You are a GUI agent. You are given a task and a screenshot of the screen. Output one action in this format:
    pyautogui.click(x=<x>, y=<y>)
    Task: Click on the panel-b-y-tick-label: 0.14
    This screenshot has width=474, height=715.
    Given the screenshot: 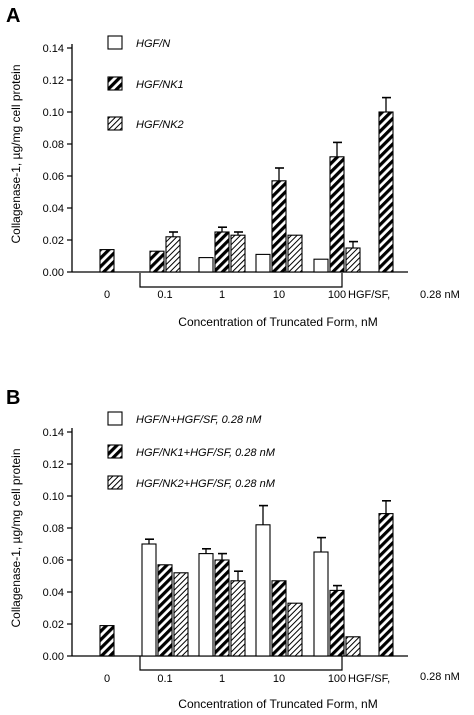 What is the action you would take?
    pyautogui.click(x=53, y=433)
    